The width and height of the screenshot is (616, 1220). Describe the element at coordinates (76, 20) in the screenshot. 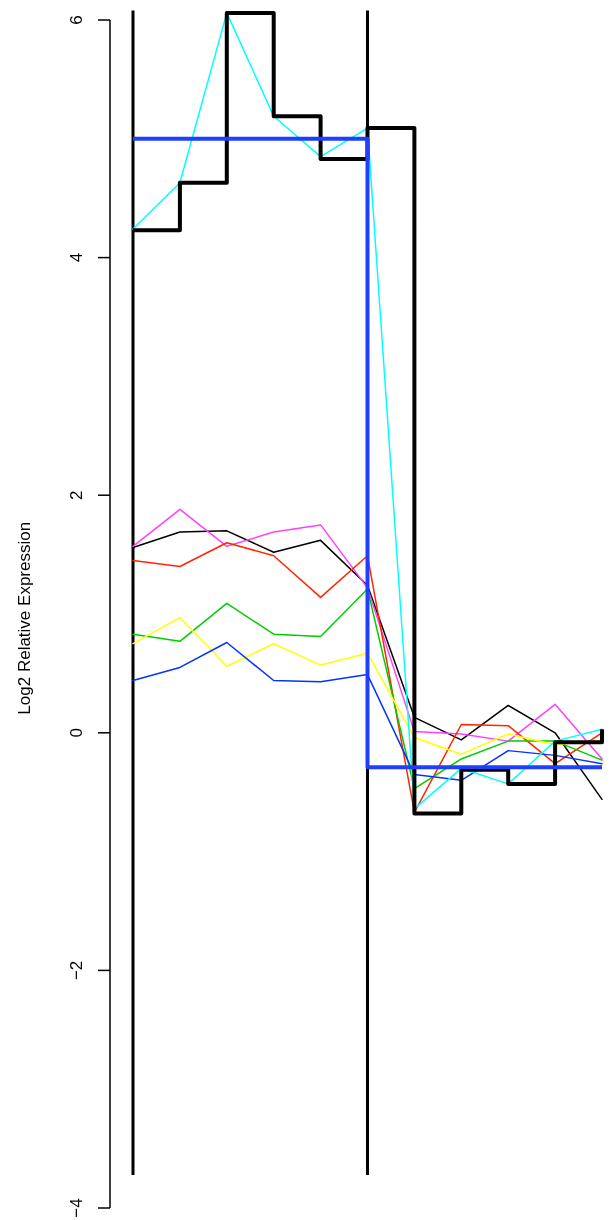

I see `y-tick-label: 6` at that location.